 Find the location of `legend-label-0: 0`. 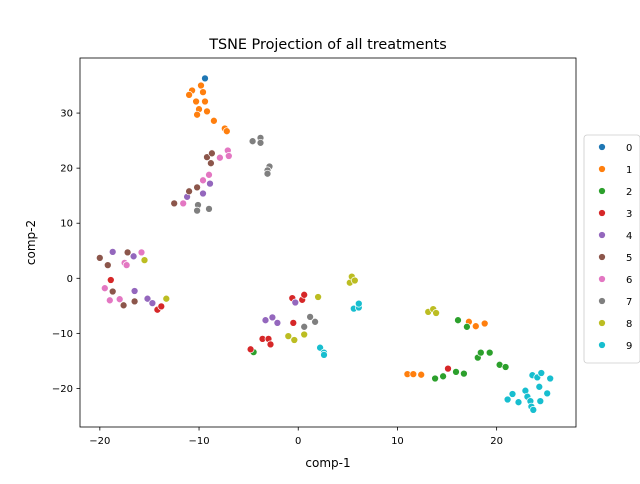

legend-label-0: 0 is located at coordinates (629, 148).